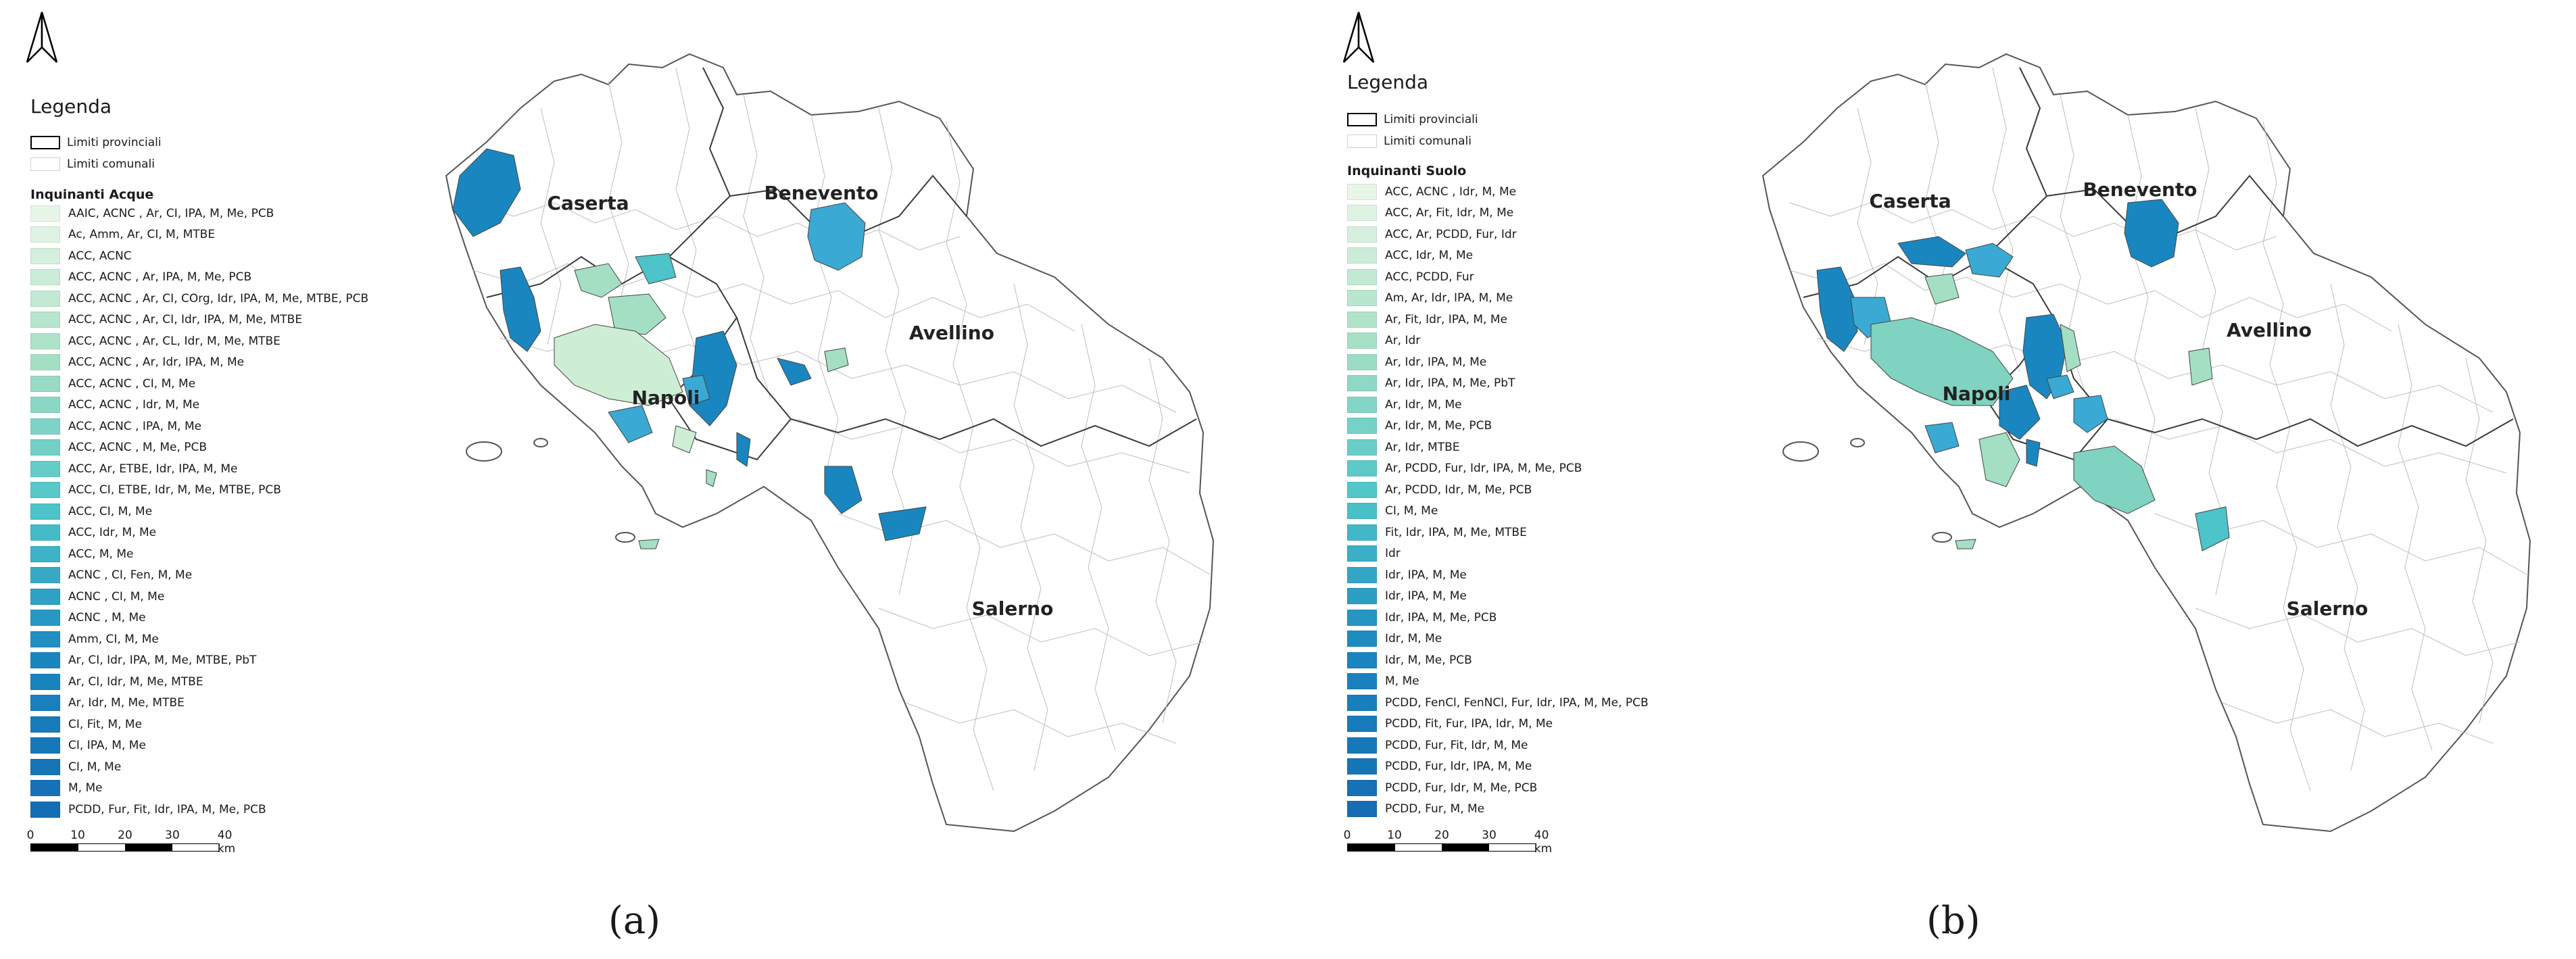  I want to click on legend-item: ACC, Ar, ETBE, Idr, IPA, M, Me, so click(199, 469).